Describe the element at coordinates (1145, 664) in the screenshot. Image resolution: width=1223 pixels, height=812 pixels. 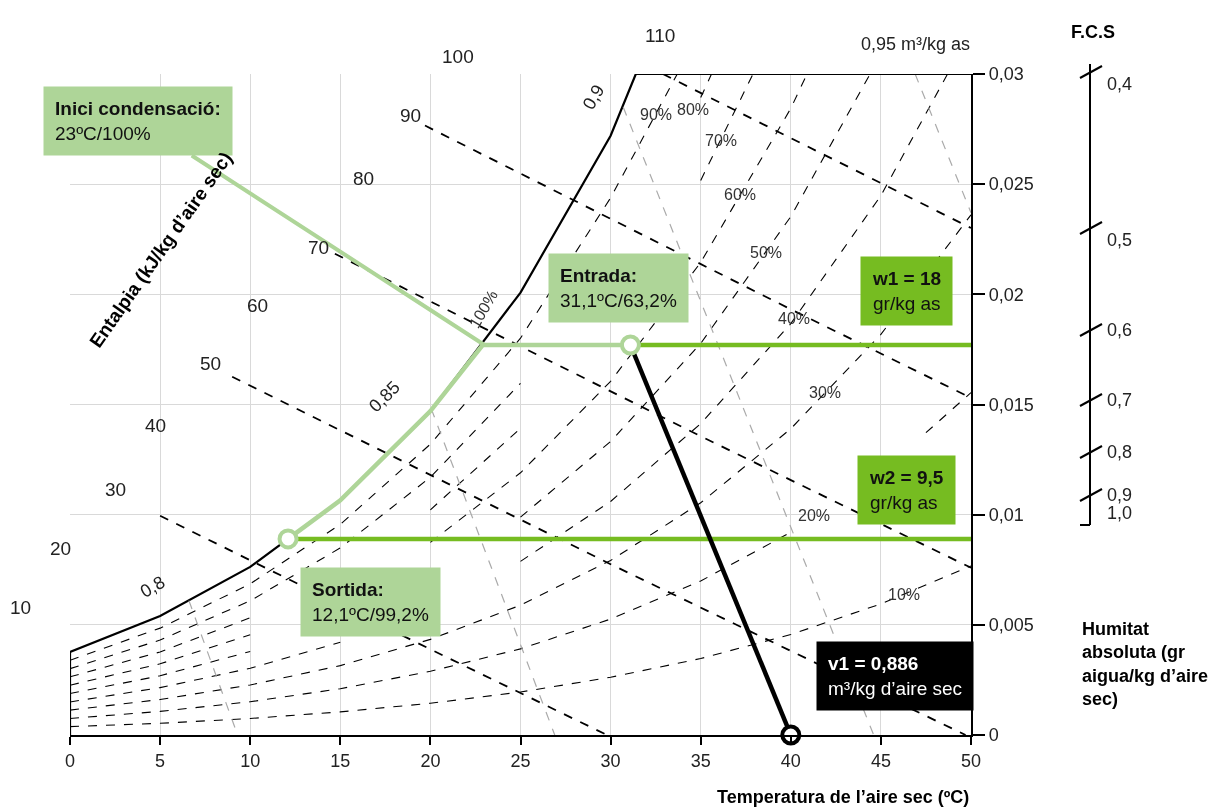
I see `y-axis-title: Humitat absoluta (gr aigua/kg d’aire sec)` at that location.